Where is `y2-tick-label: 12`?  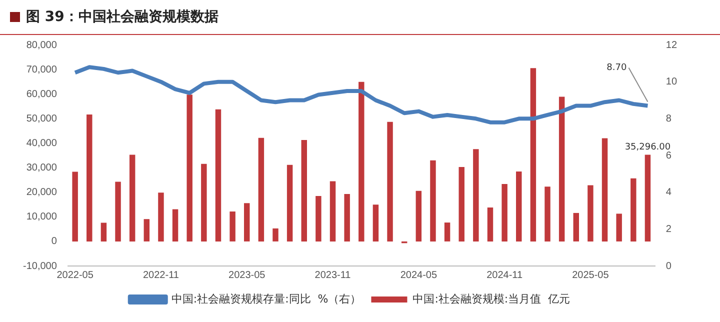
y2-tick-label: 12 is located at coordinates (672, 45).